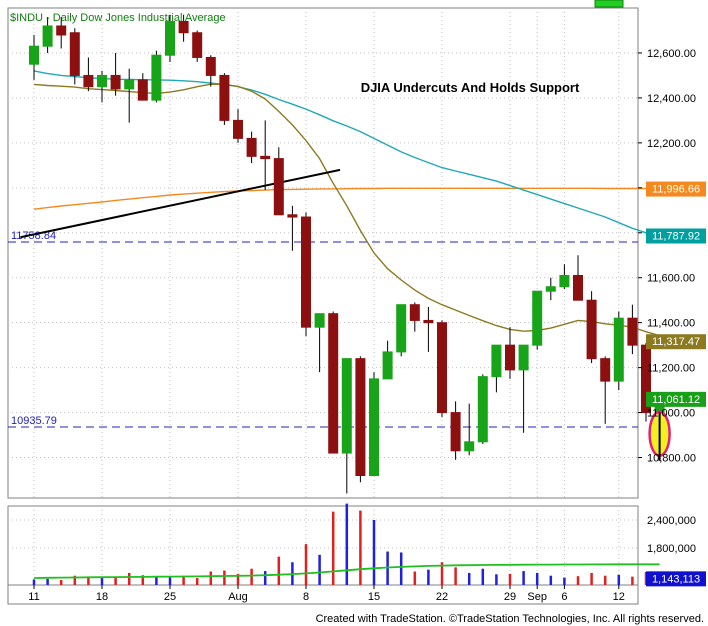 This screenshot has height=626, width=708. I want to click on y-tick-label: 12,600.00, so click(671, 54).